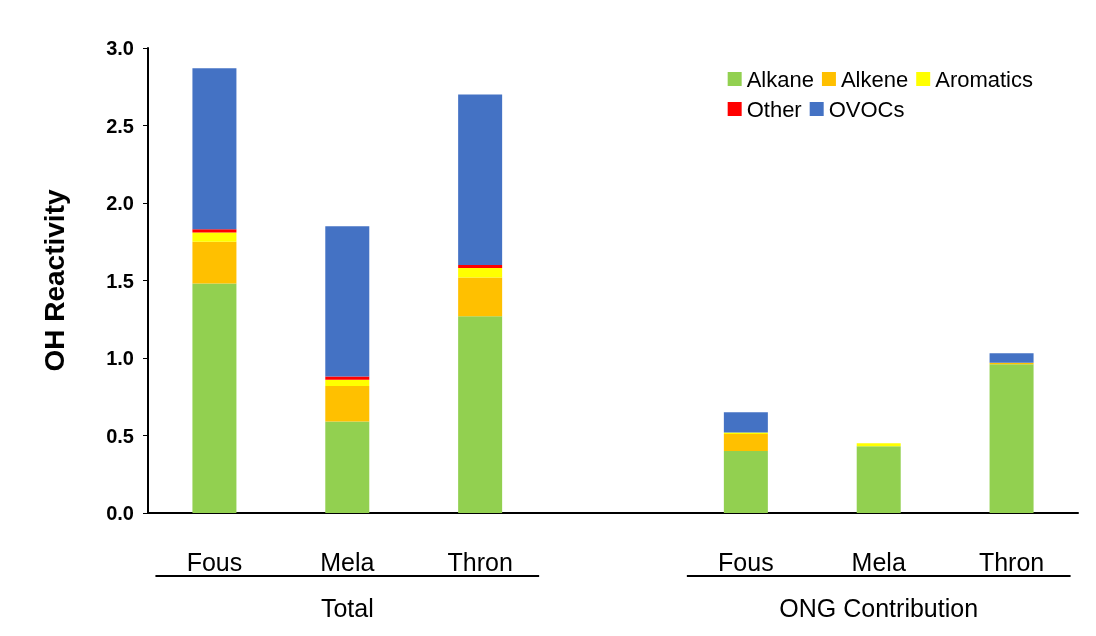  I want to click on y-tick-label: 1.5, so click(120, 280).